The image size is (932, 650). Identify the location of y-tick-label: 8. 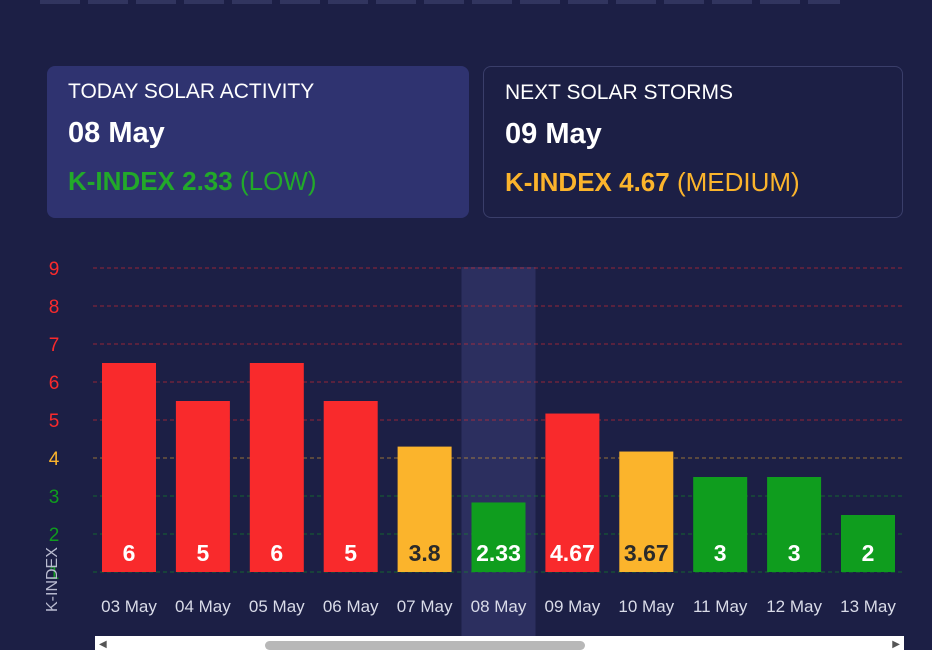
(54, 307).